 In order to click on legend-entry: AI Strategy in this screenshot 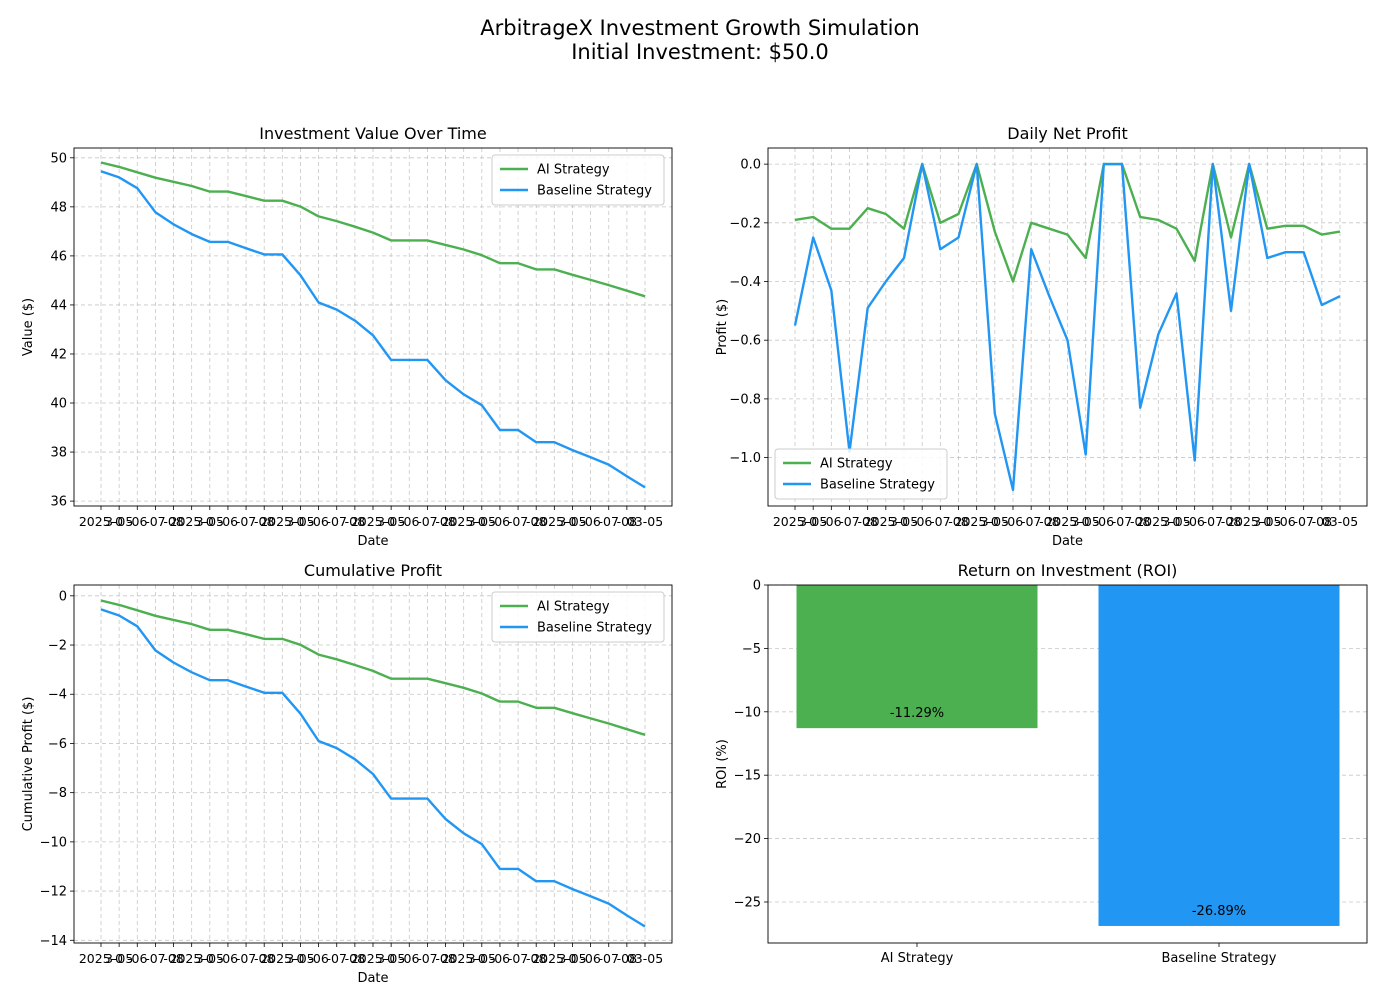, I will do `click(573, 170)`.